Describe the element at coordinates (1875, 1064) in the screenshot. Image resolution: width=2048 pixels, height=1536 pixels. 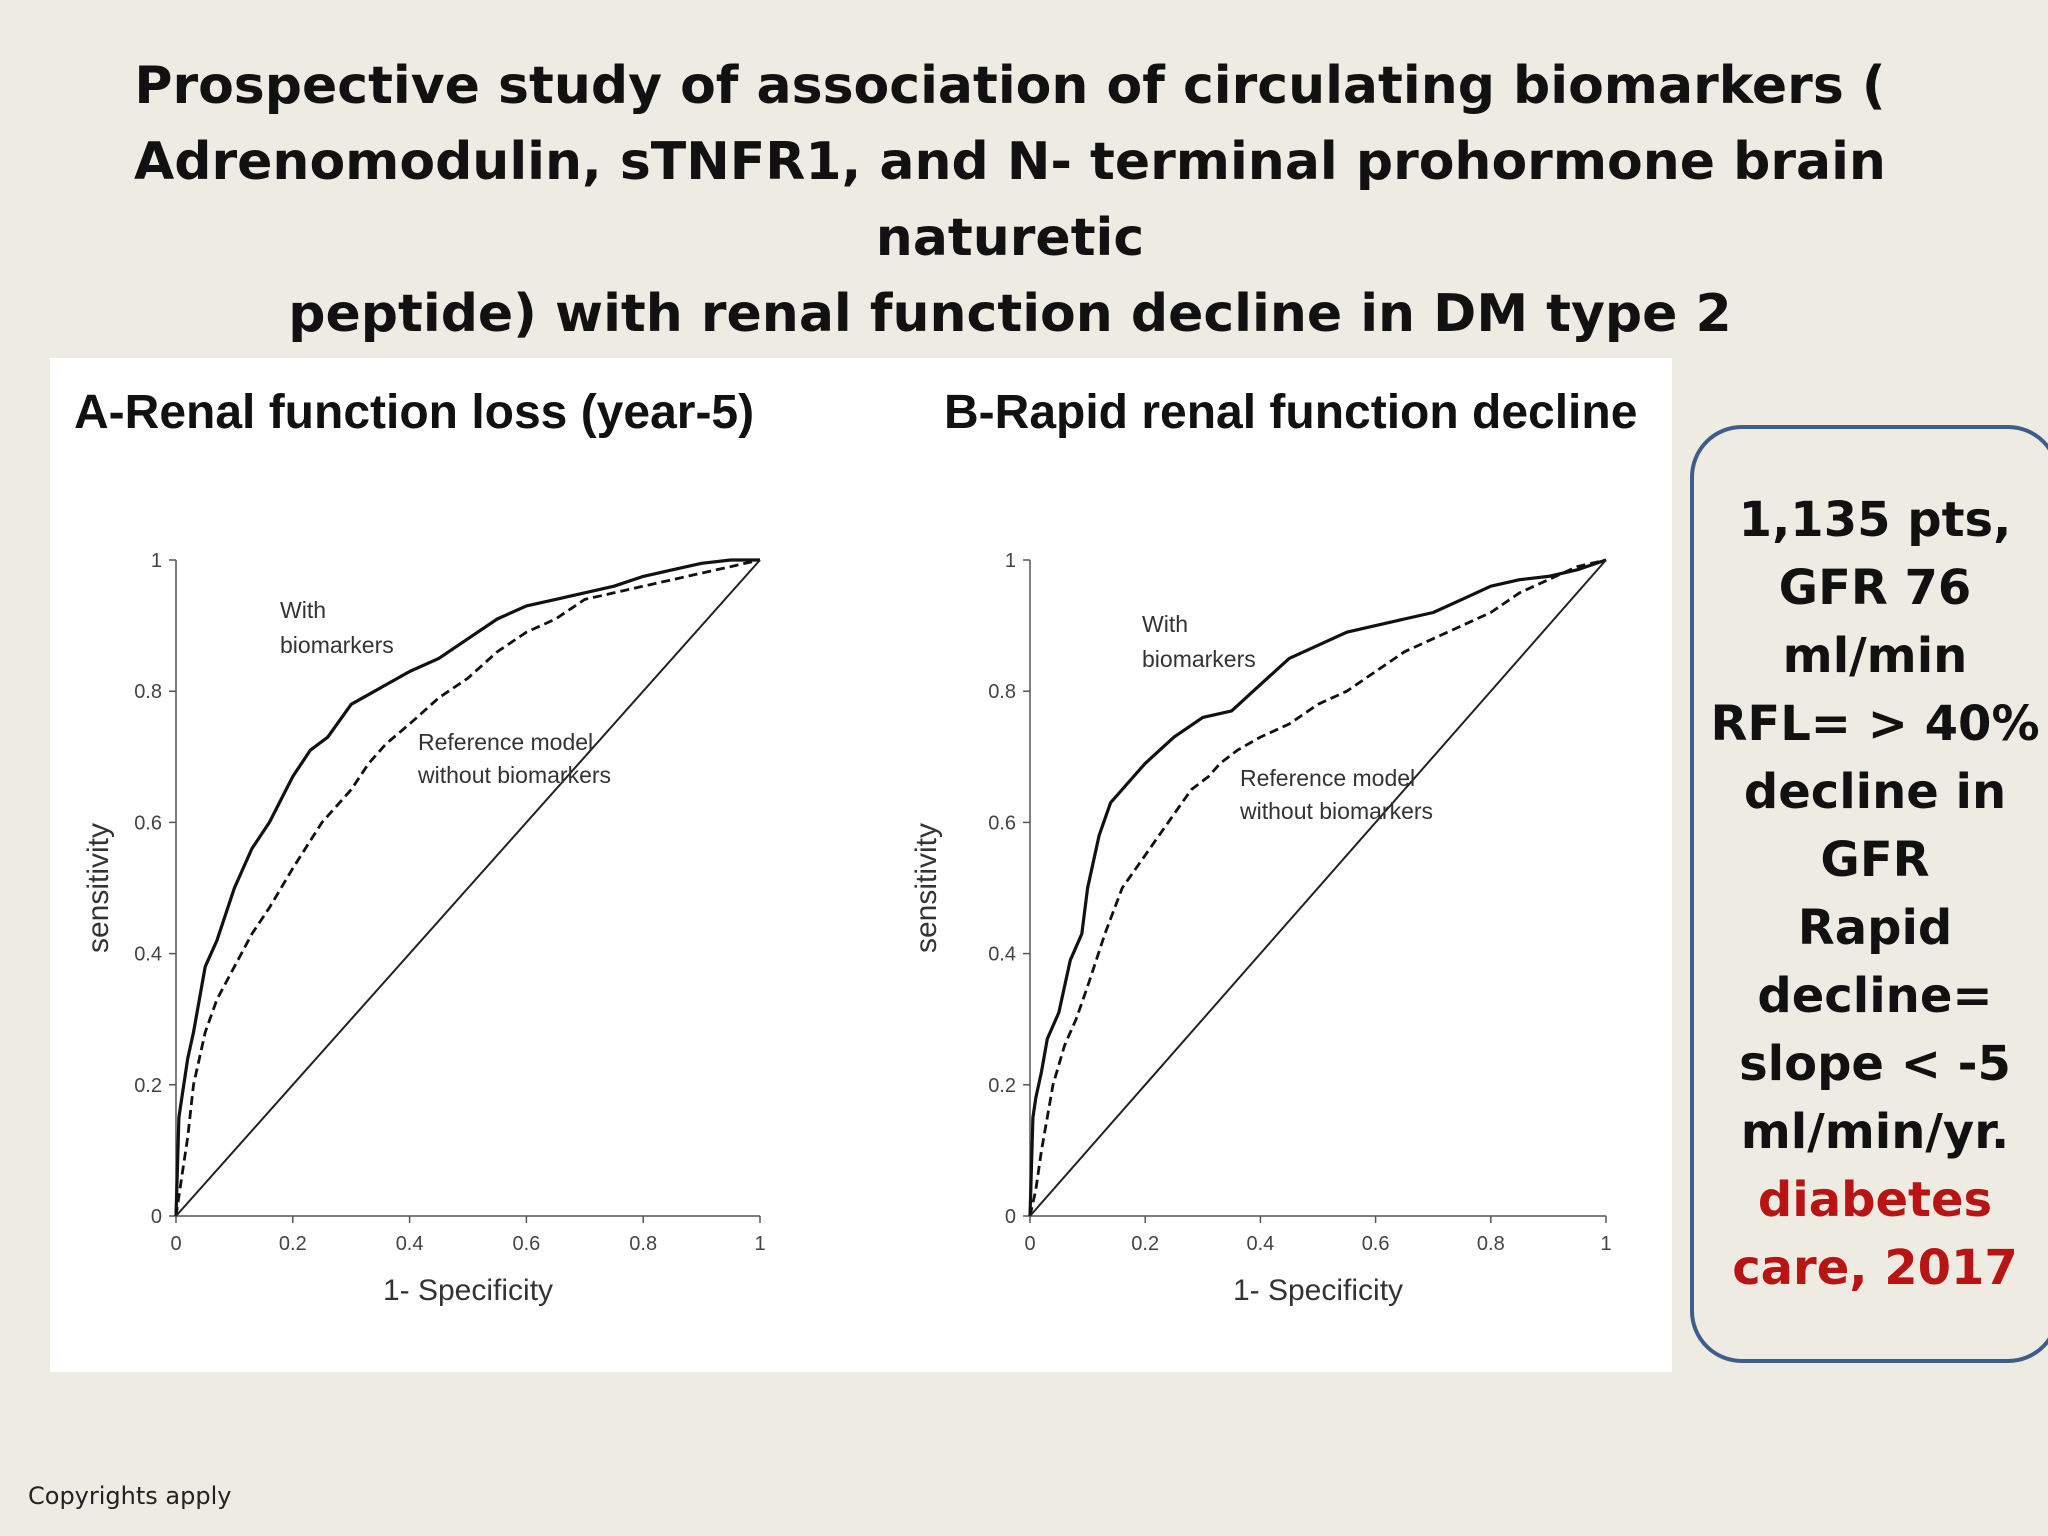
I see `info-line: slope < -5` at that location.